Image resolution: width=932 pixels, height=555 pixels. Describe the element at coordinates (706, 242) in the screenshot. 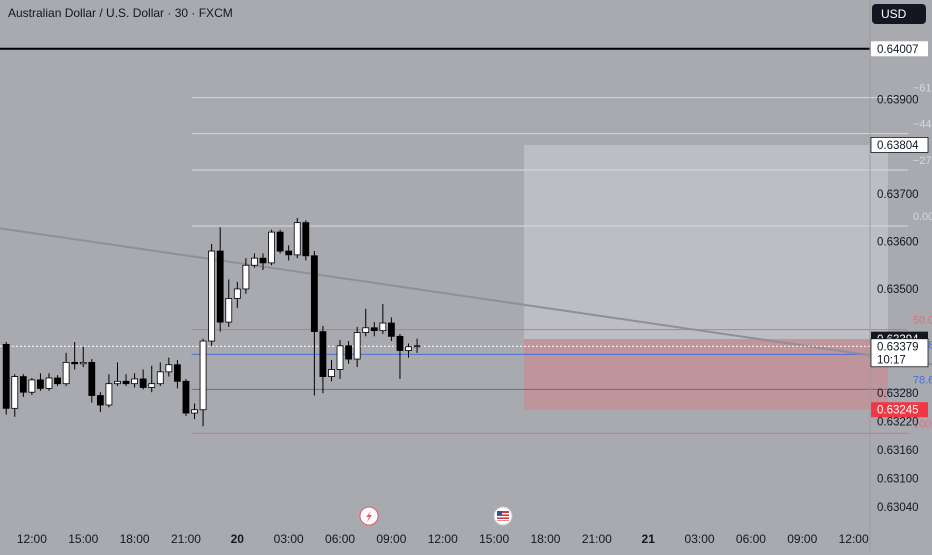

I see `target-zone` at that location.